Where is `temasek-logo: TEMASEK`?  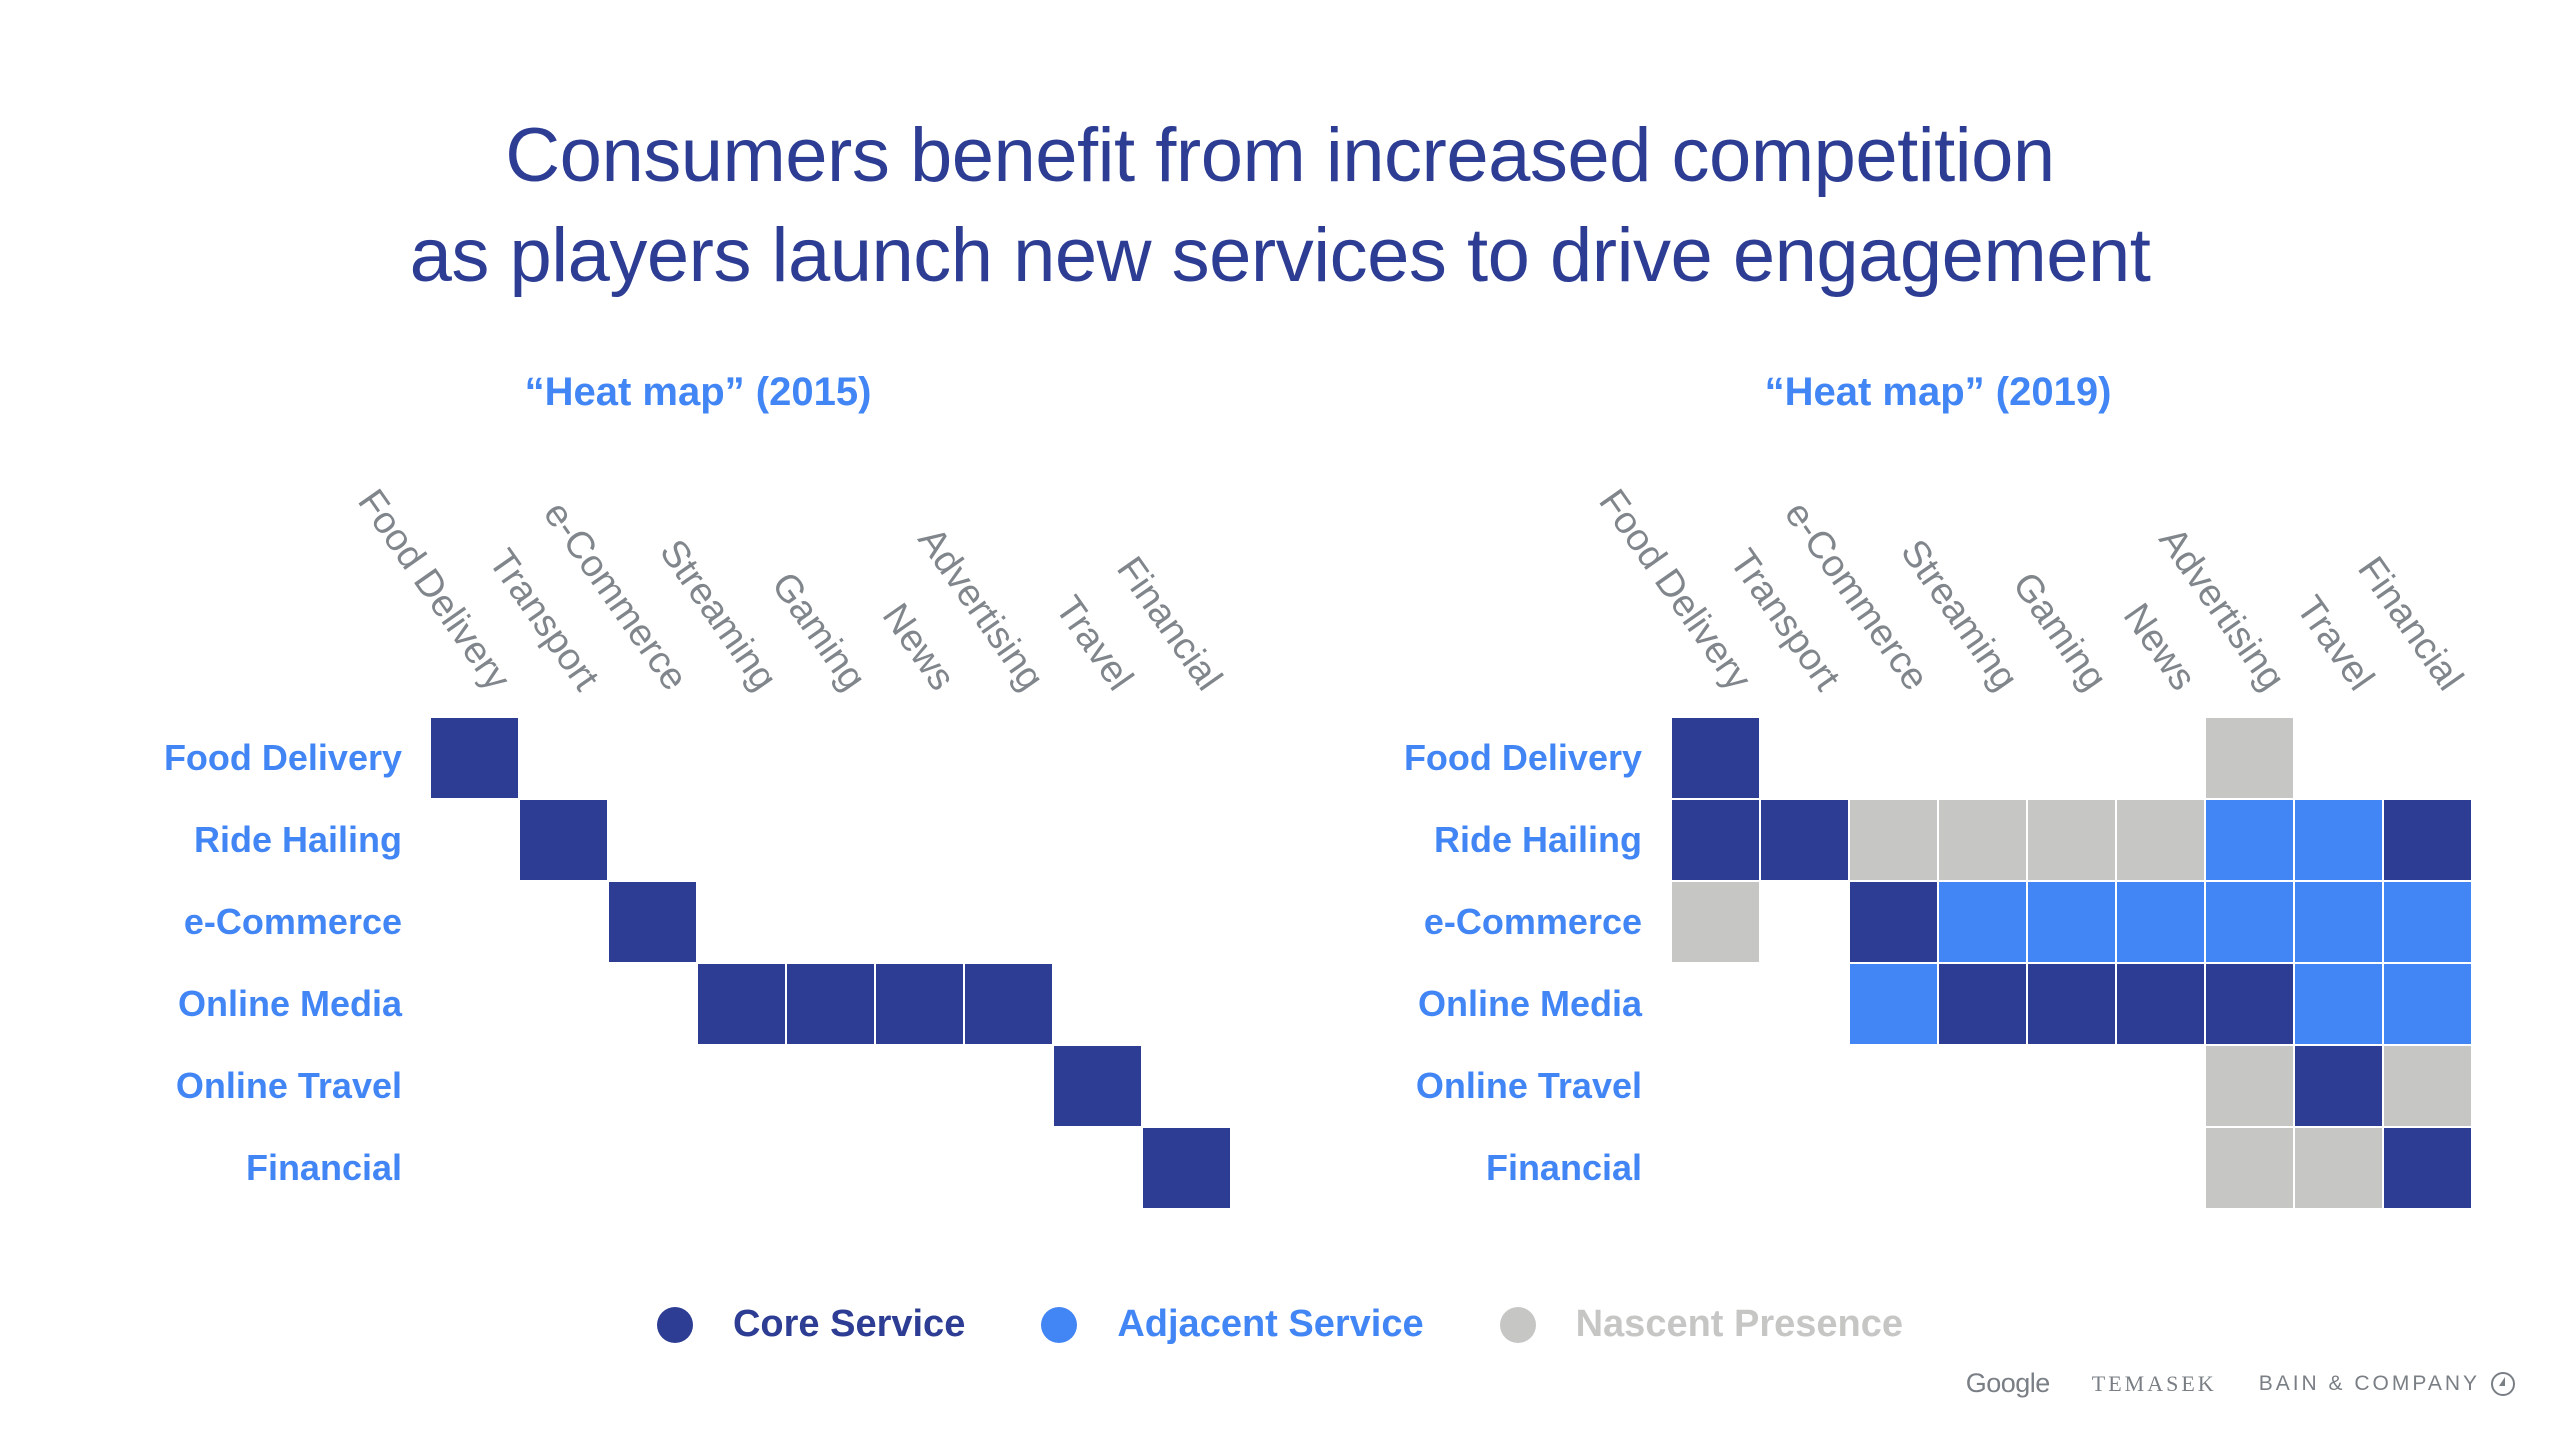 temasek-logo: TEMASEK is located at coordinates (2154, 1383).